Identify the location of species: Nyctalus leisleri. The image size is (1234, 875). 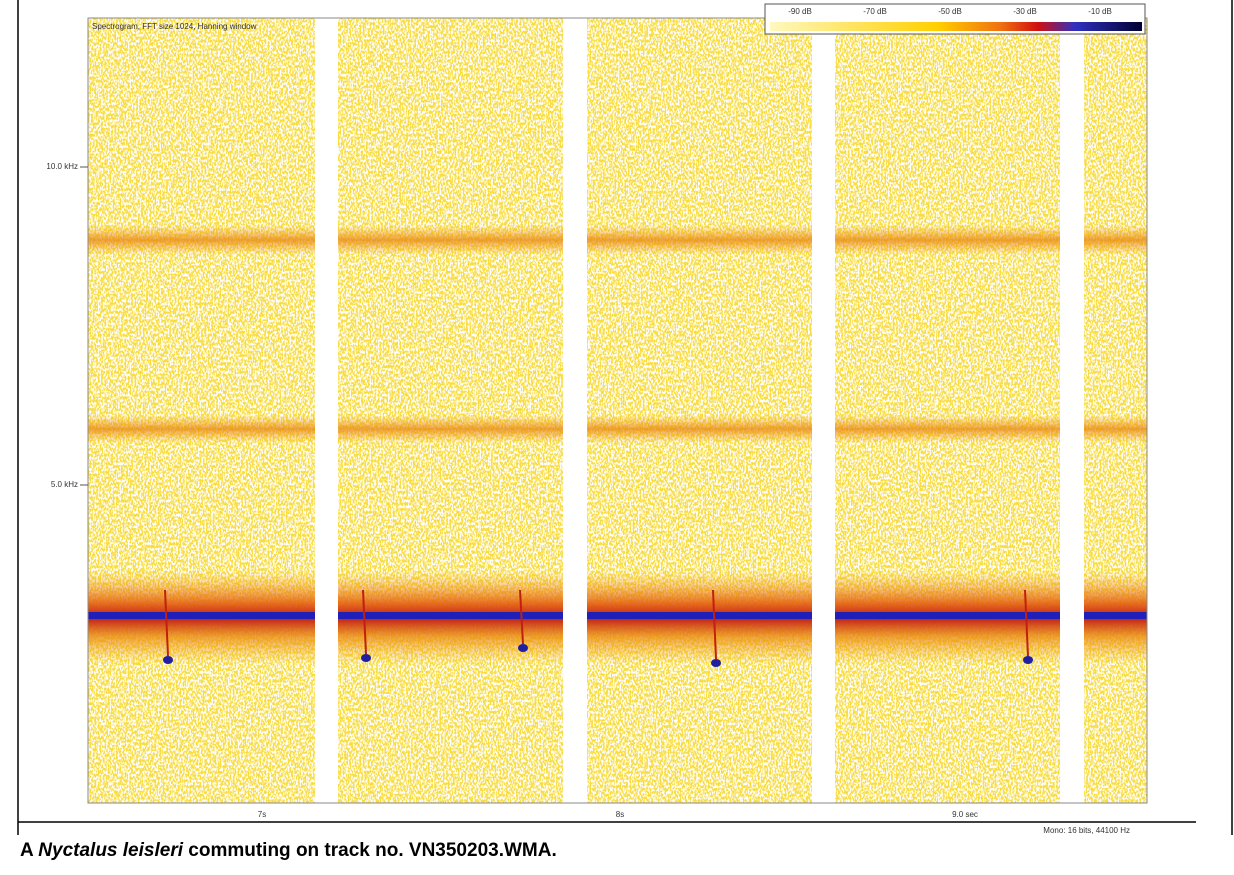
(110, 850).